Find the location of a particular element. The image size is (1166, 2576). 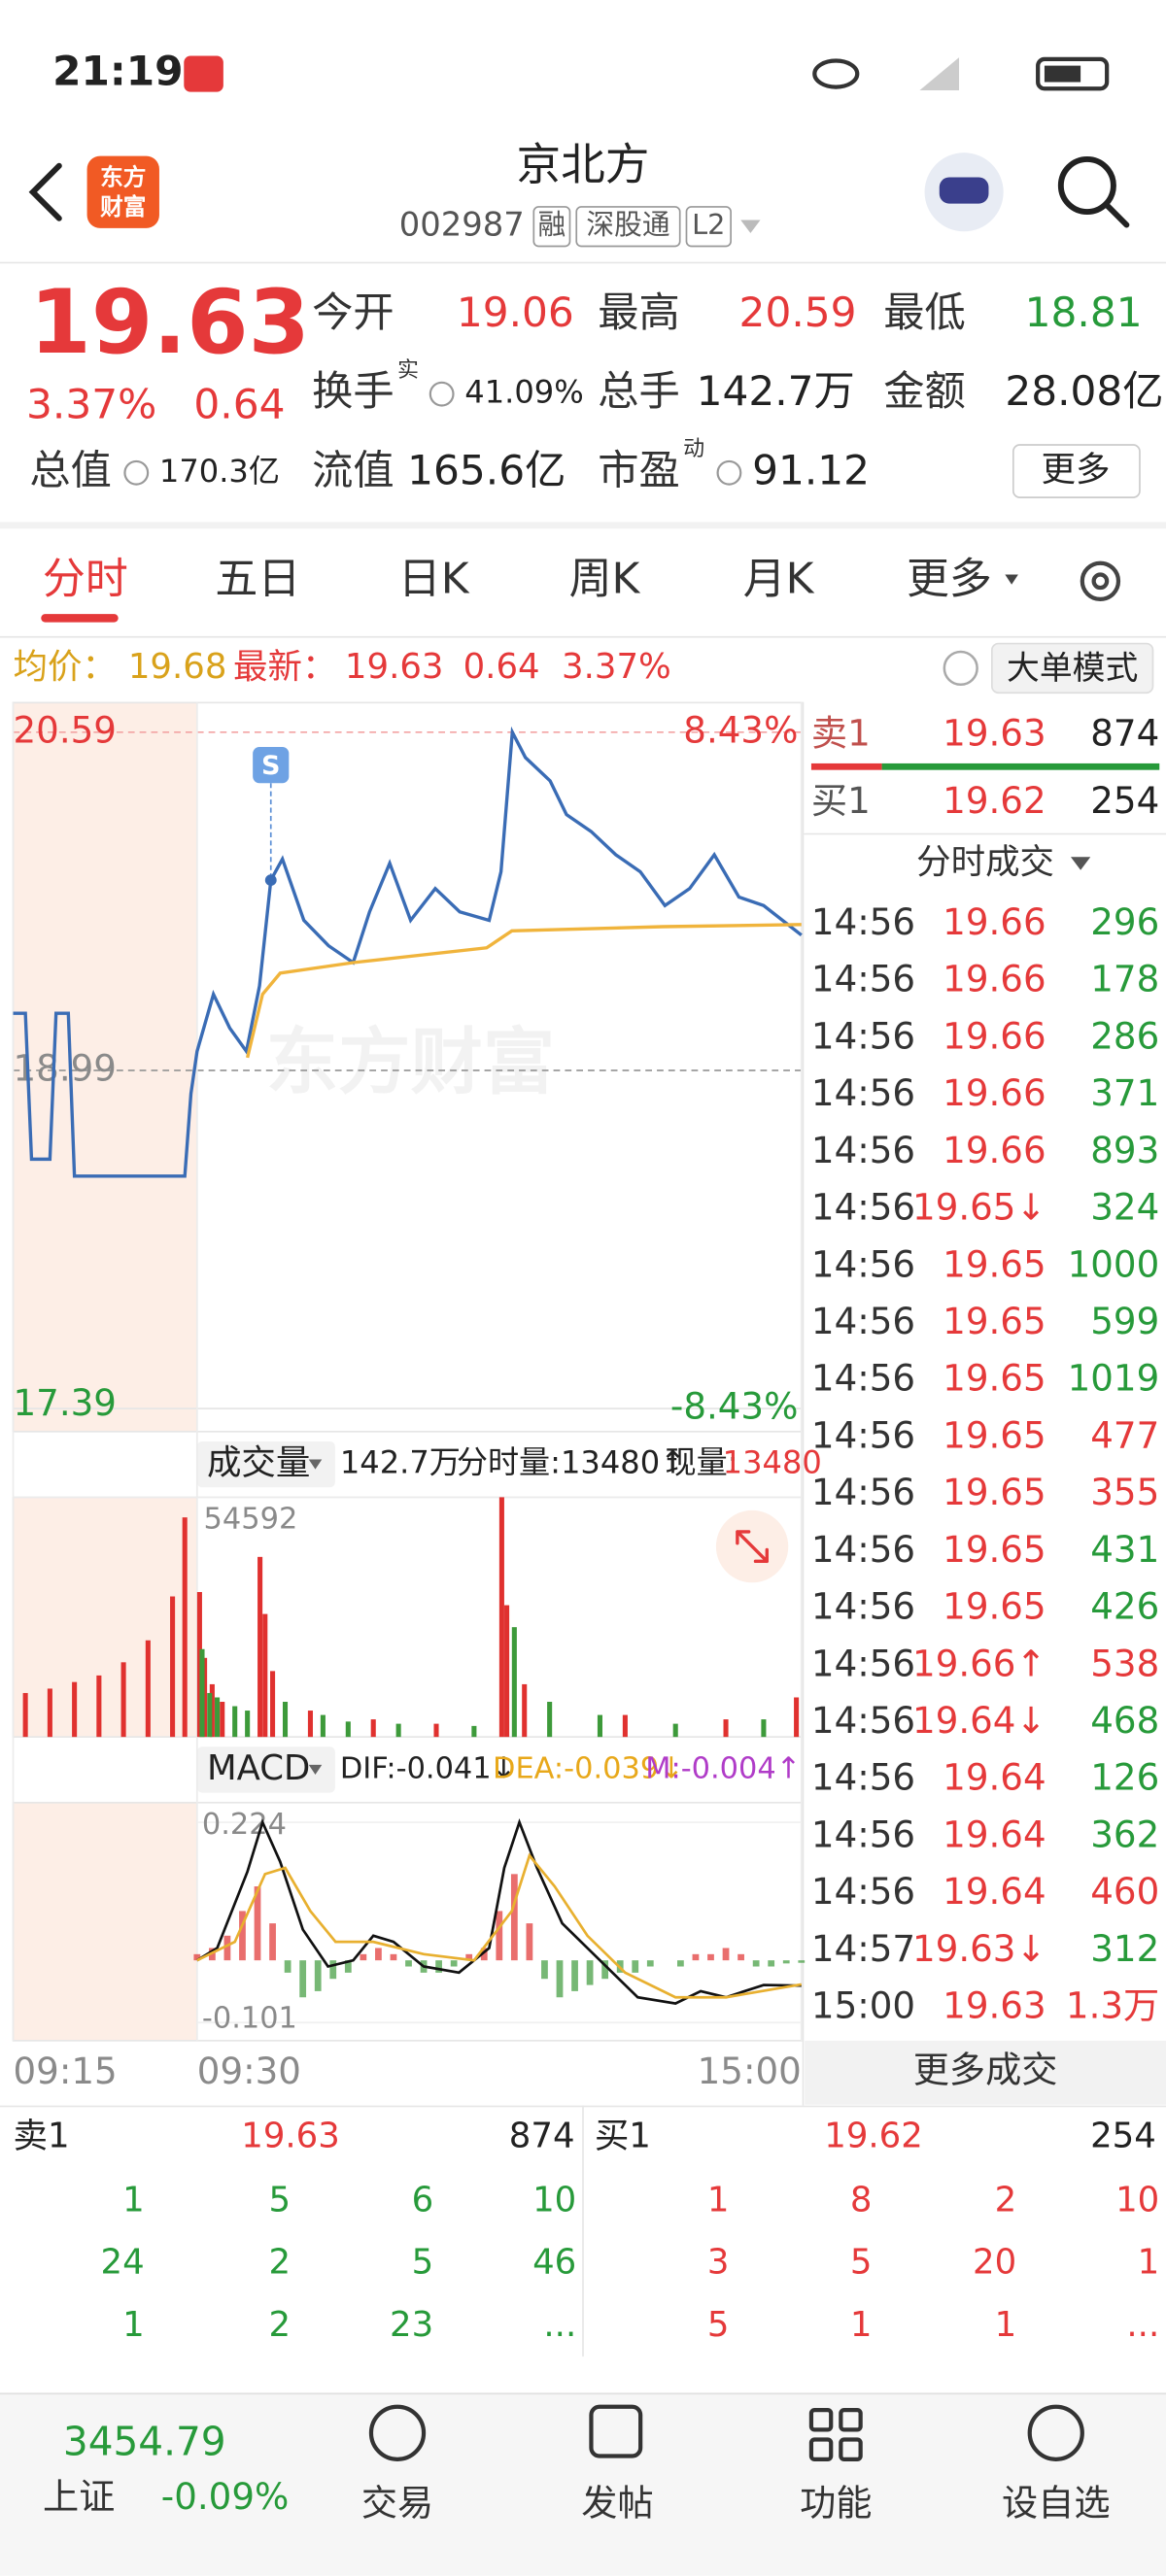

price-line is located at coordinates (408, 952).